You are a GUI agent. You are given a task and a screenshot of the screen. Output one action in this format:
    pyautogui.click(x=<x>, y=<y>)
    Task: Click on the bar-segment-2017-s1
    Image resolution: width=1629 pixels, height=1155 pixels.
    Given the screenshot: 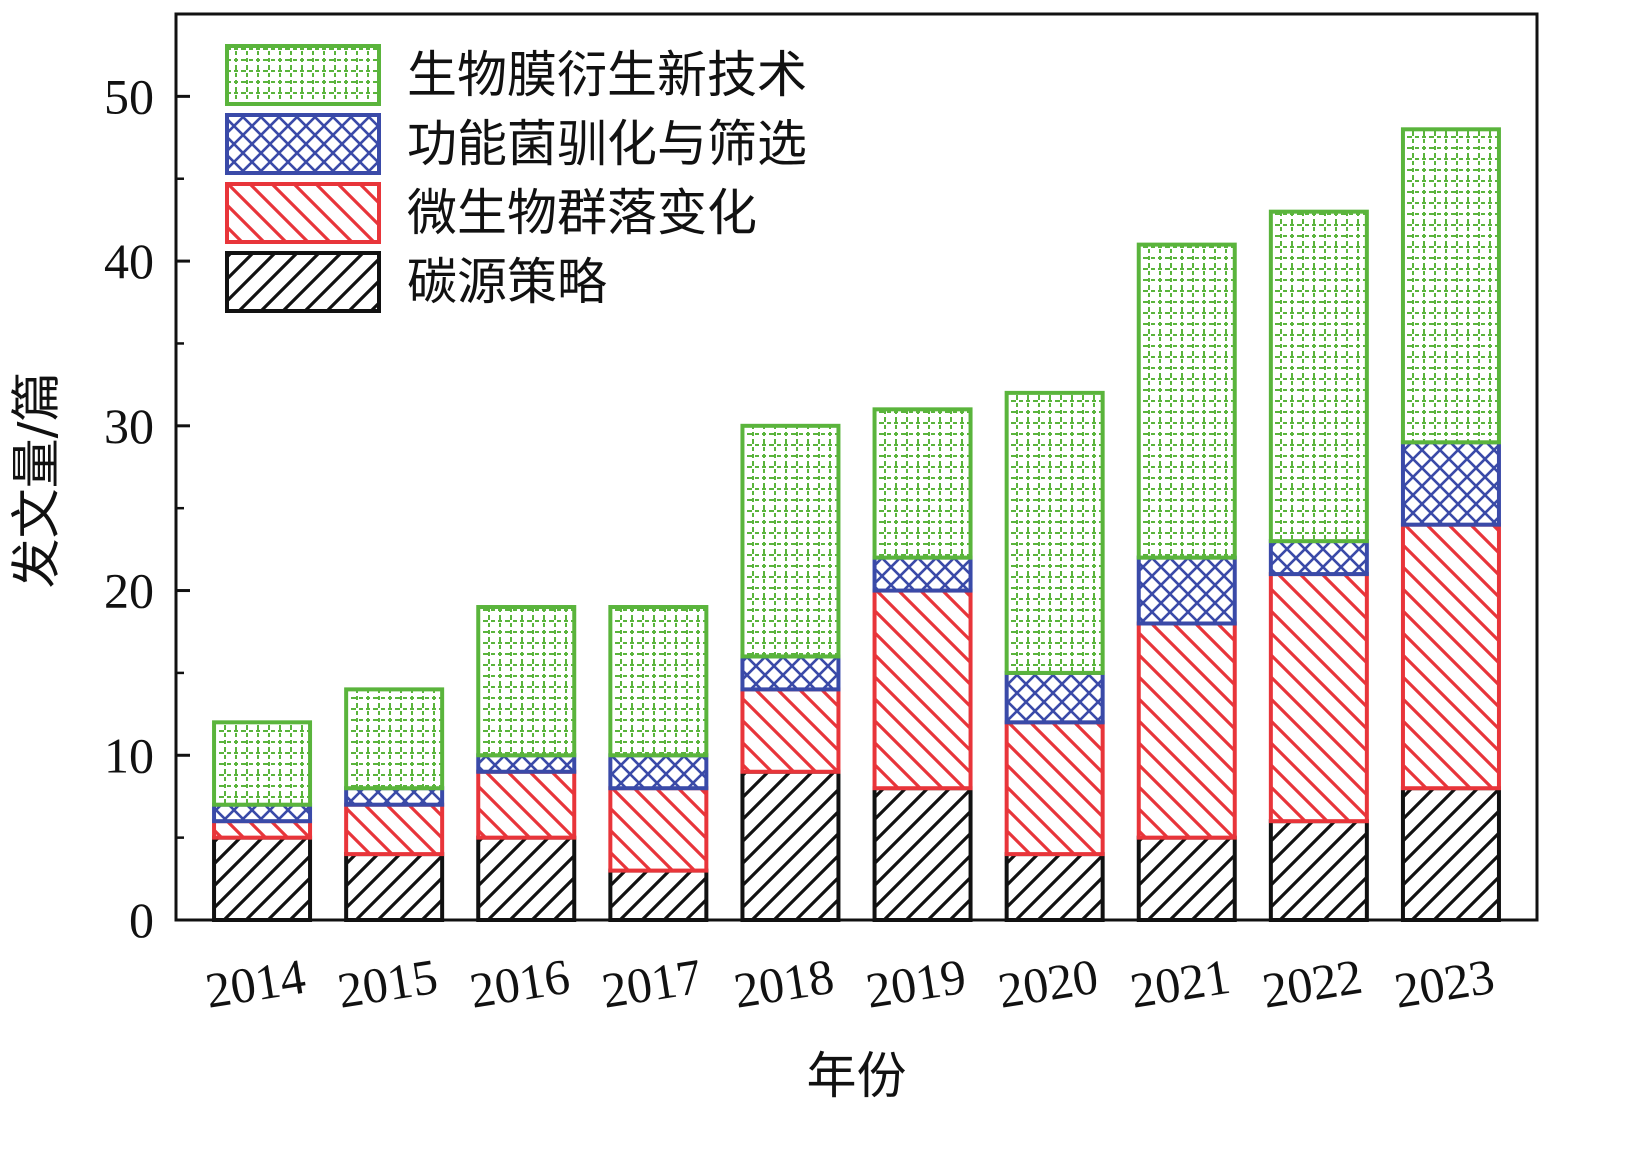 What is the action you would take?
    pyautogui.click(x=658, y=829)
    